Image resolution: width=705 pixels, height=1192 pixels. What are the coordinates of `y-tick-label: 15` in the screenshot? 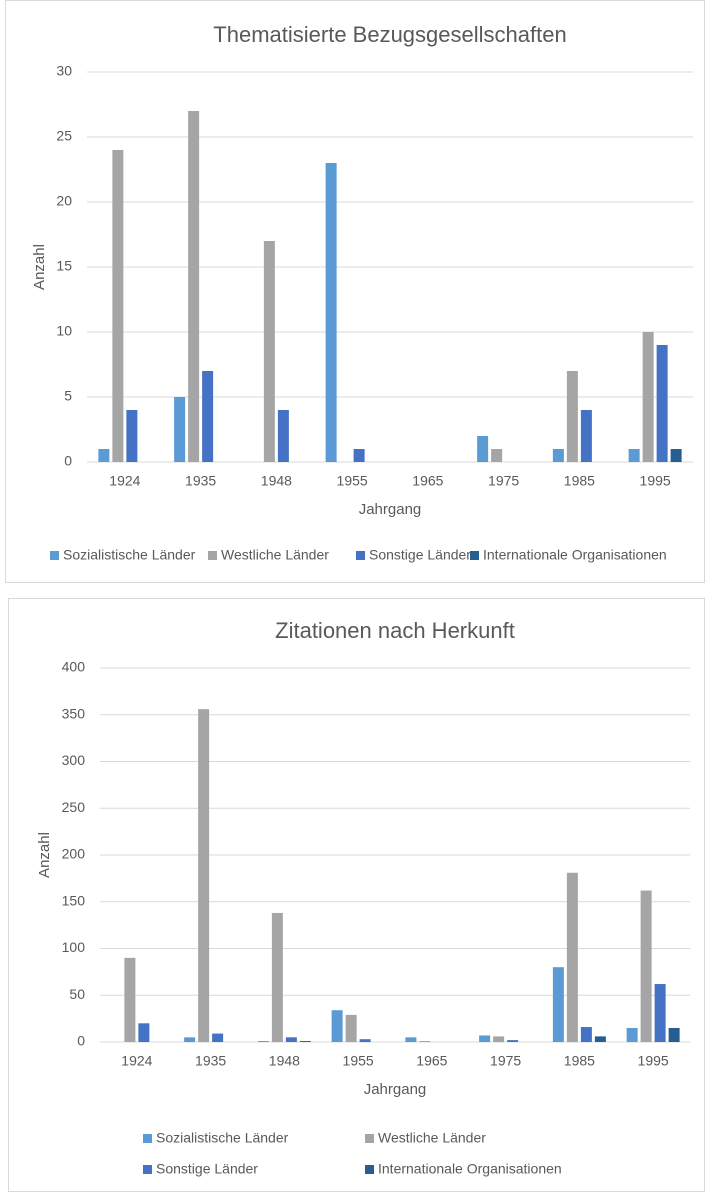 It's located at (64, 266).